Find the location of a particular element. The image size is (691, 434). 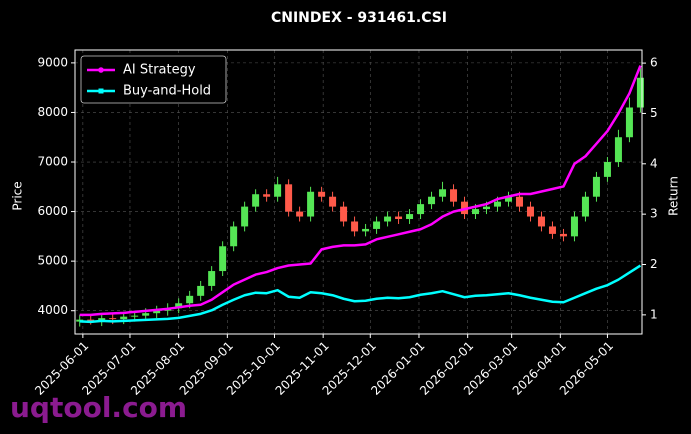

series-line is located at coordinates (360, 294).